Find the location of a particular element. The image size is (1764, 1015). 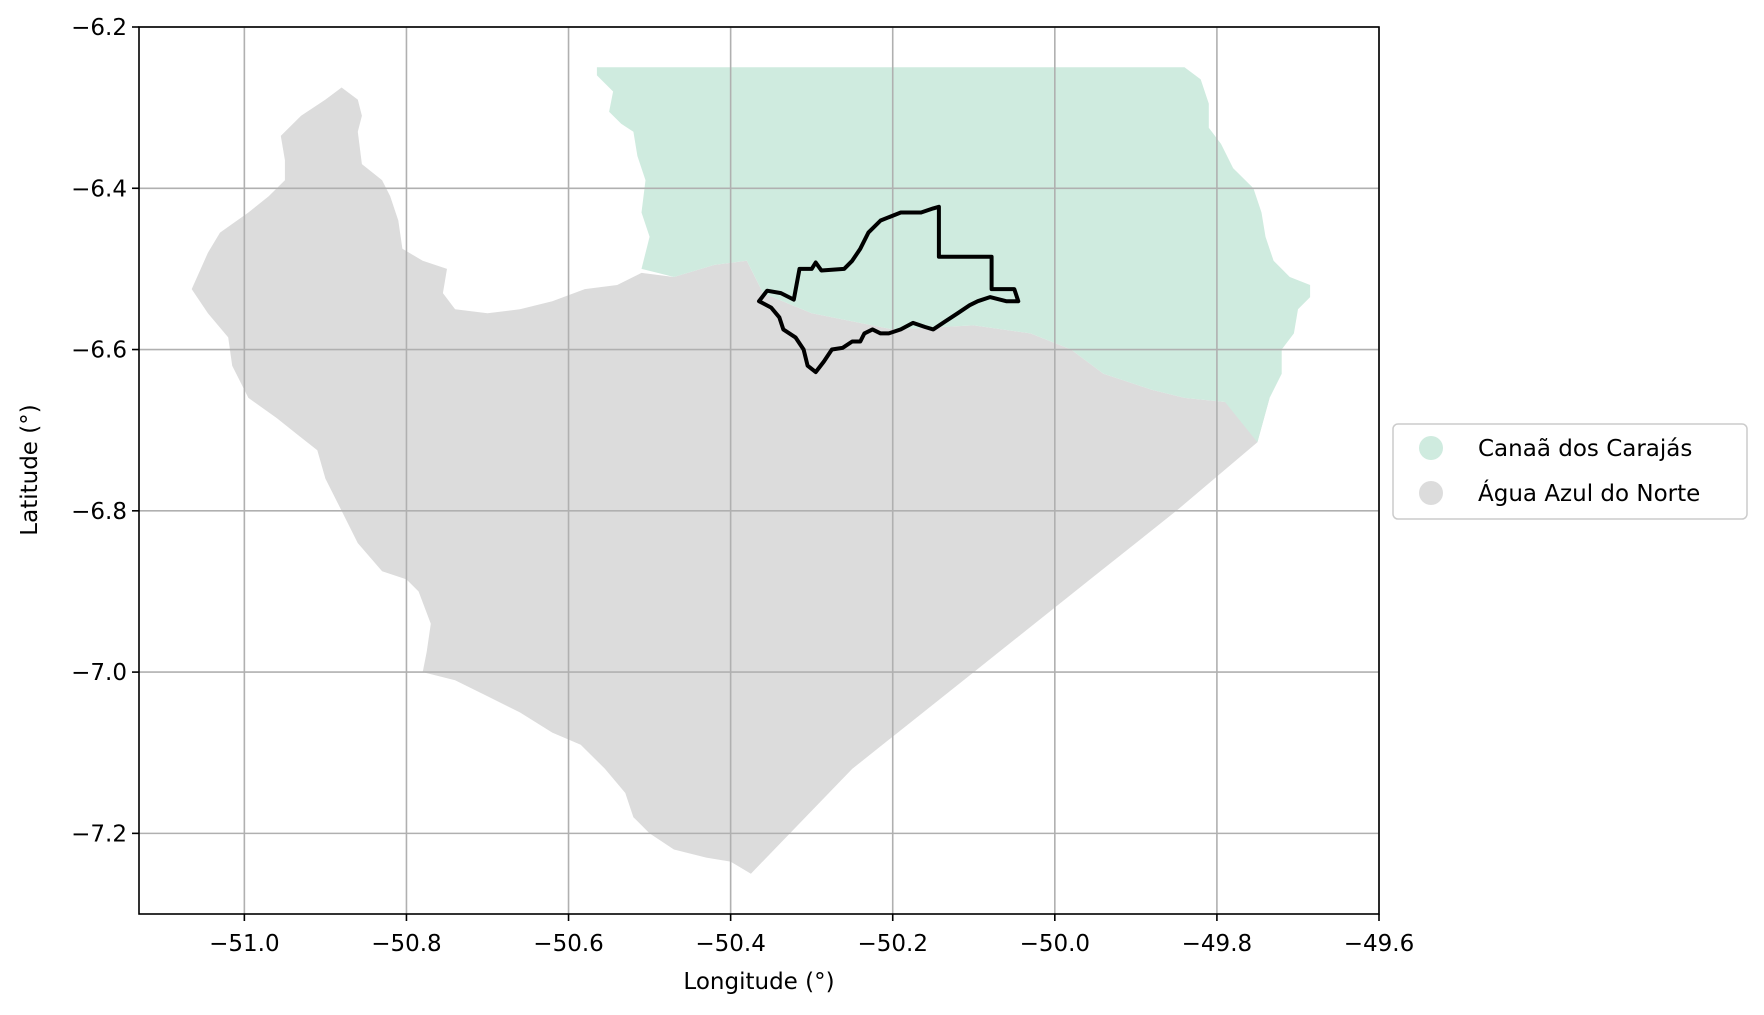

legend-label-agua-azul: Água Azul do Norte is located at coordinates (1589, 493).